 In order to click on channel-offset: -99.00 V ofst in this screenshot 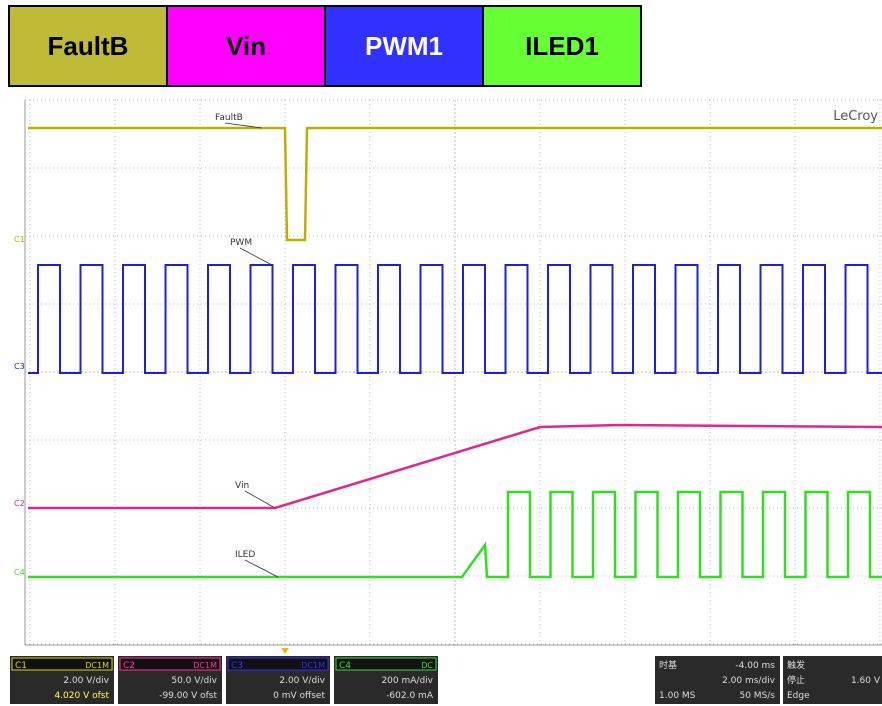, I will do `click(188, 696)`.